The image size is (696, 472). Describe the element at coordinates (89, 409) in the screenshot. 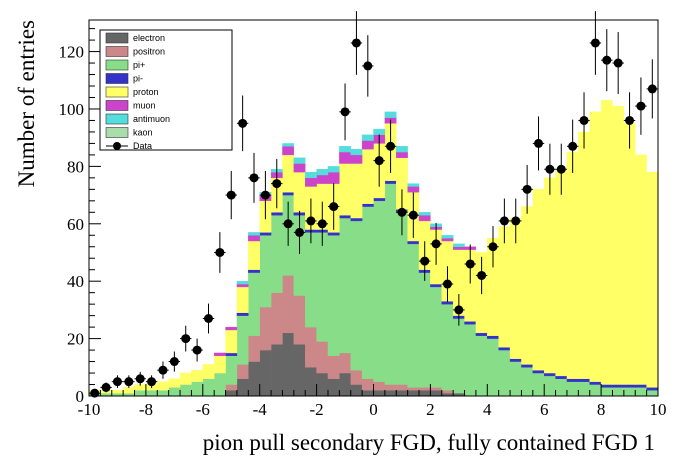

I see `x-tick-label: -10` at that location.